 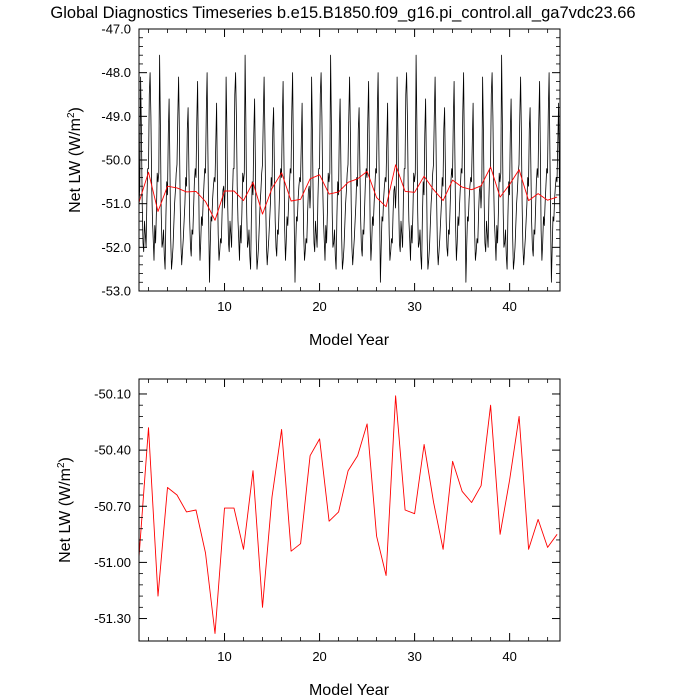 I want to click on bottom-y-axis-label-close: ), so click(x=65, y=459).